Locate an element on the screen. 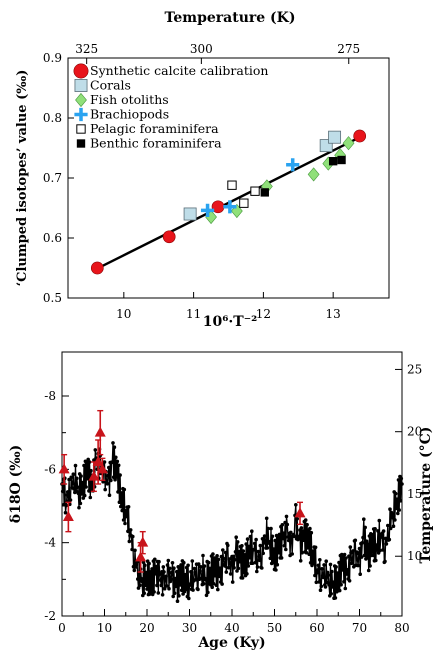  bottom-y-tick-label: -2 is located at coordinates (50, 616).